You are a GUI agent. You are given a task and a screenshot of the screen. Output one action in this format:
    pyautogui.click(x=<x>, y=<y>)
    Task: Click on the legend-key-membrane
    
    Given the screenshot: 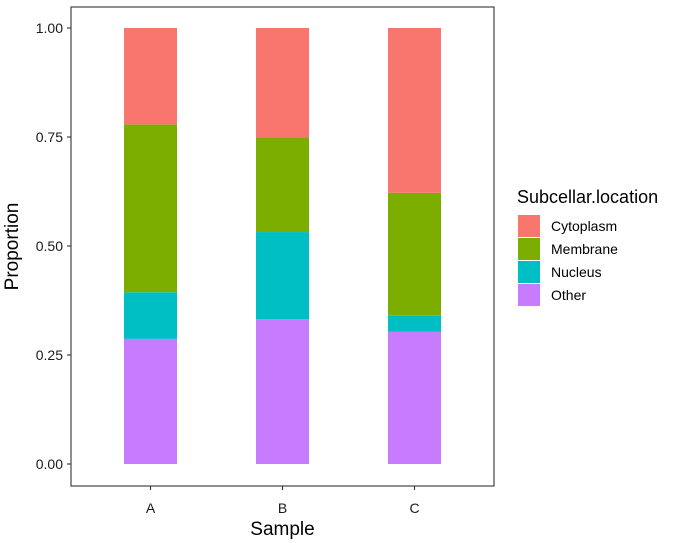 What is the action you would take?
    pyautogui.click(x=529, y=249)
    